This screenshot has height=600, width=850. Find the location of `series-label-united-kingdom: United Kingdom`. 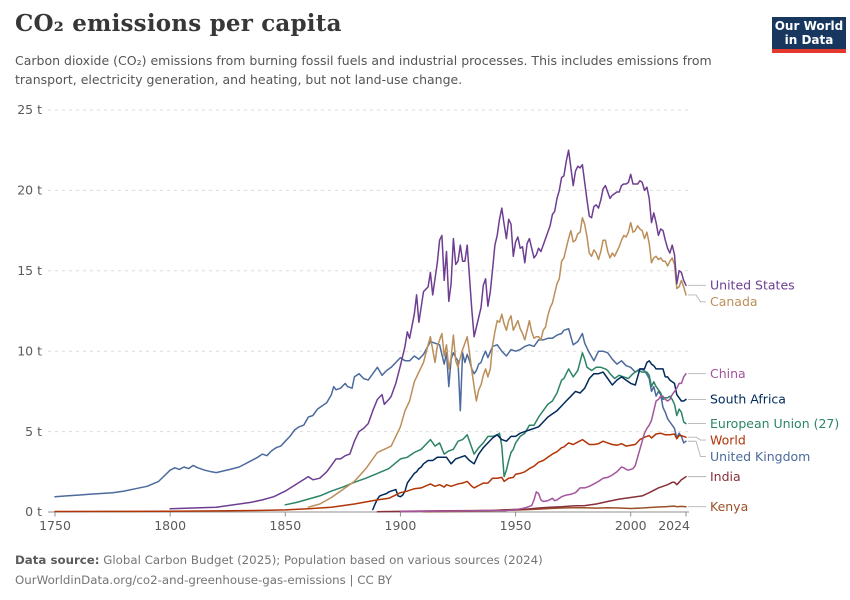

series-label-united-kingdom: United Kingdom is located at coordinates (760, 456).